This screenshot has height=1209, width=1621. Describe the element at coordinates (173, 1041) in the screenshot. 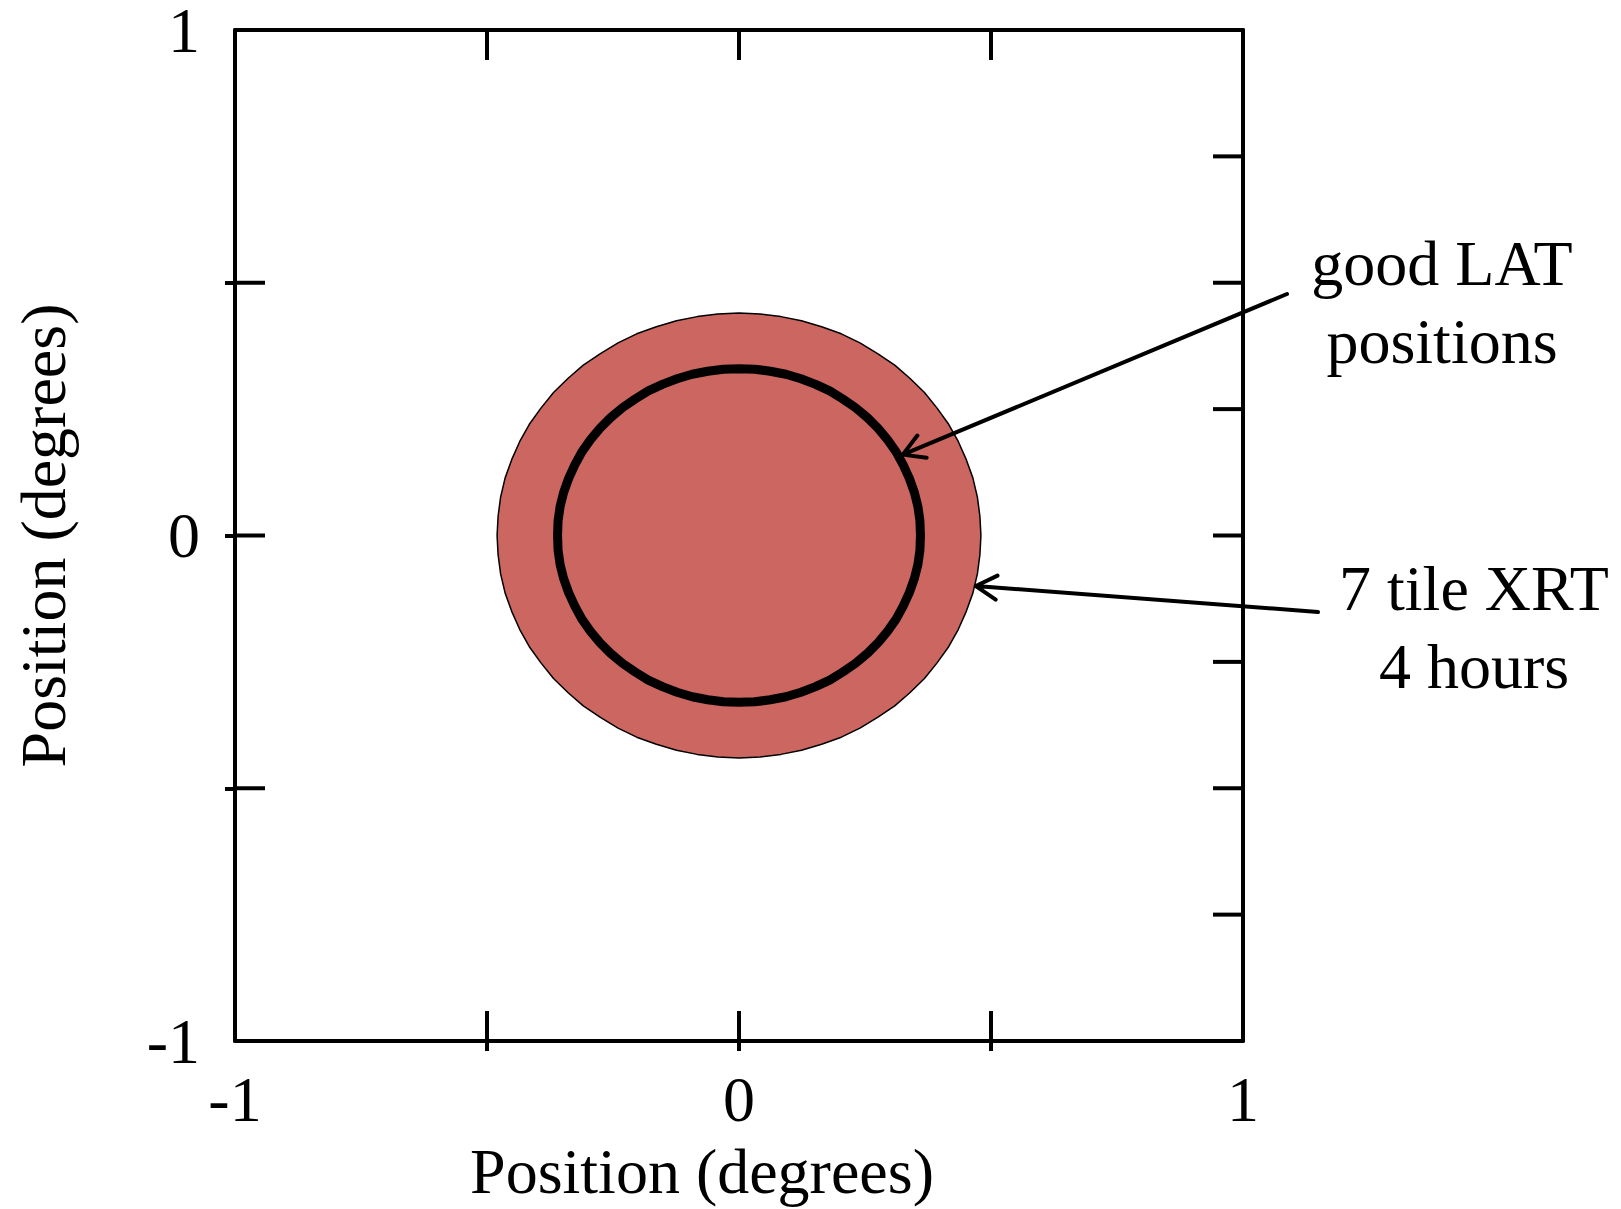

I see `y-tick-label: -1` at that location.